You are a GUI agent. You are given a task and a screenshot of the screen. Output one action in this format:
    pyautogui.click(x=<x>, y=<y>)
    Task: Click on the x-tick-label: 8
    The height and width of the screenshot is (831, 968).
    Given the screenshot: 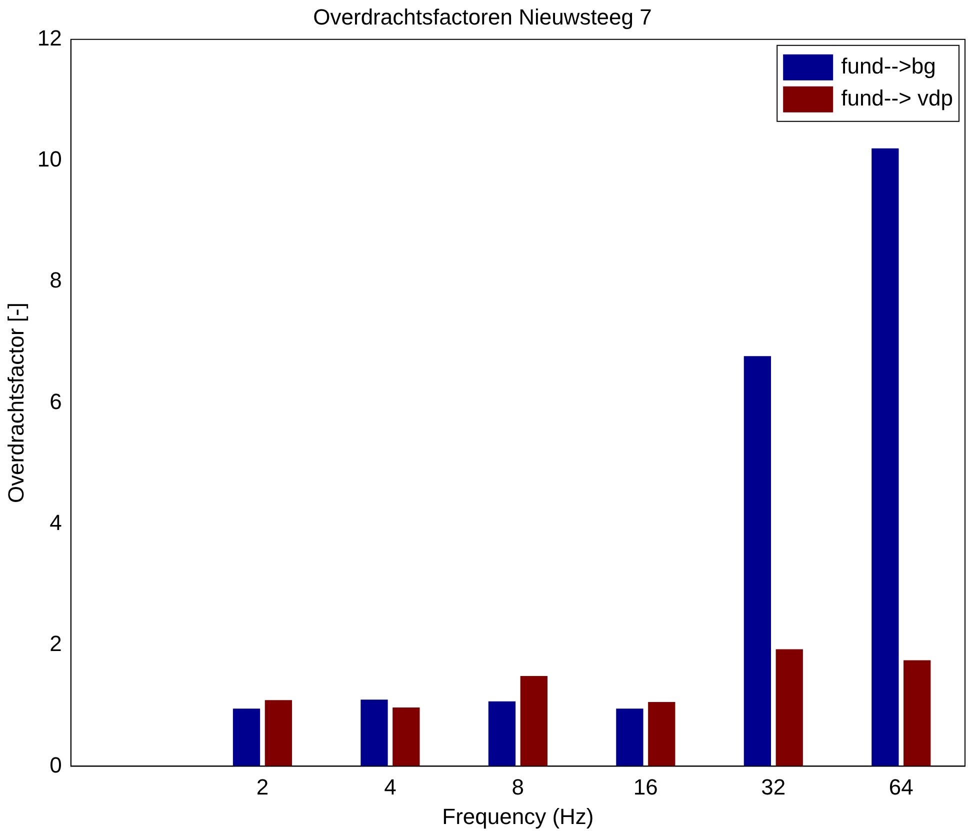 What is the action you would take?
    pyautogui.click(x=518, y=787)
    